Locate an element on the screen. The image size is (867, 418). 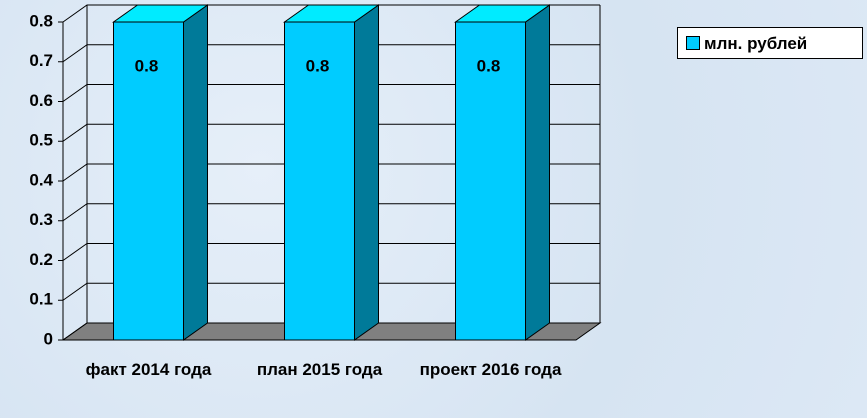
x-tick-label: факт 2014 года is located at coordinates (148, 369).